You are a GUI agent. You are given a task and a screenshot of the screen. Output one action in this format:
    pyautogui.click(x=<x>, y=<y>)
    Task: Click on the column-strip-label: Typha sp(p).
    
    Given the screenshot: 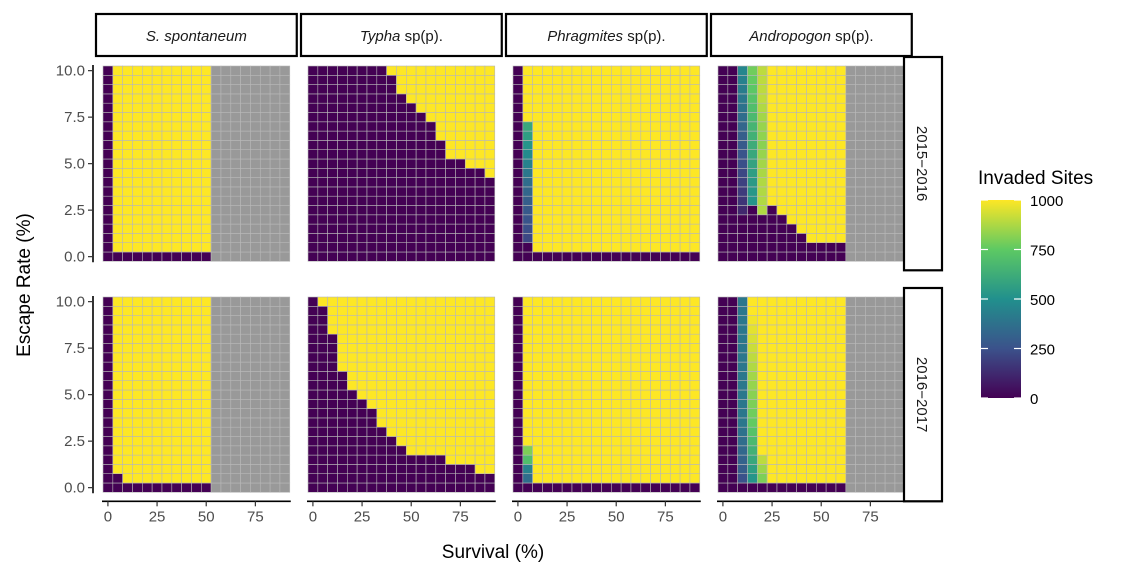 What is the action you would take?
    pyautogui.click(x=401, y=36)
    